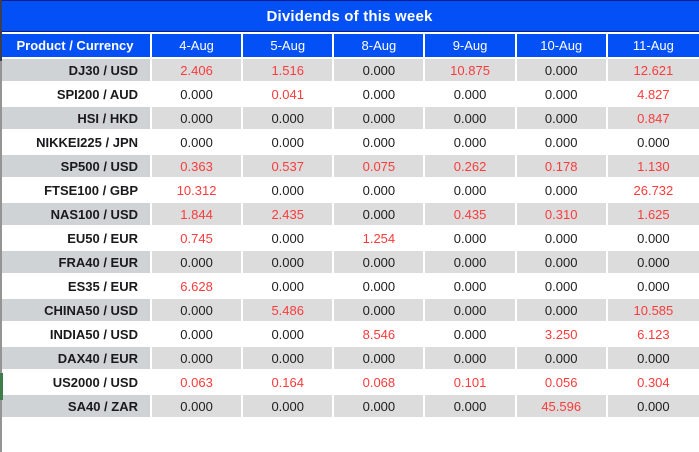 The width and height of the screenshot is (699, 452). I want to click on product-cell: SPI200 / AUD, so click(76, 95).